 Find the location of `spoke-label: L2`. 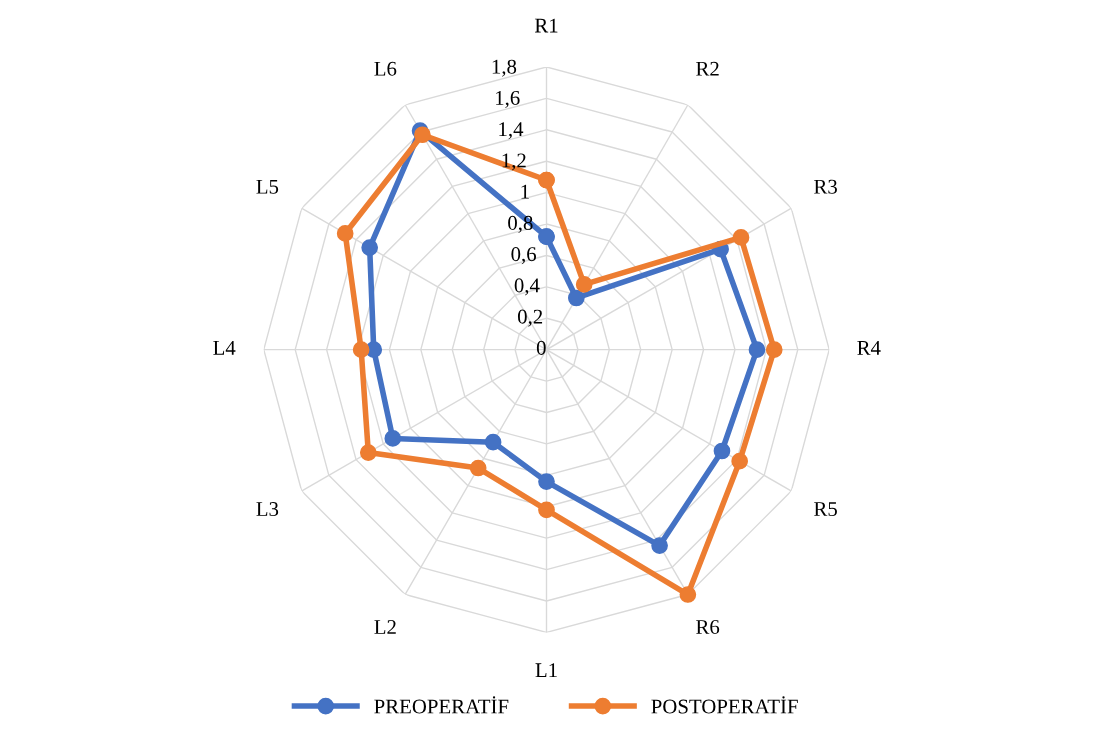

spoke-label: L2 is located at coordinates (385, 627).